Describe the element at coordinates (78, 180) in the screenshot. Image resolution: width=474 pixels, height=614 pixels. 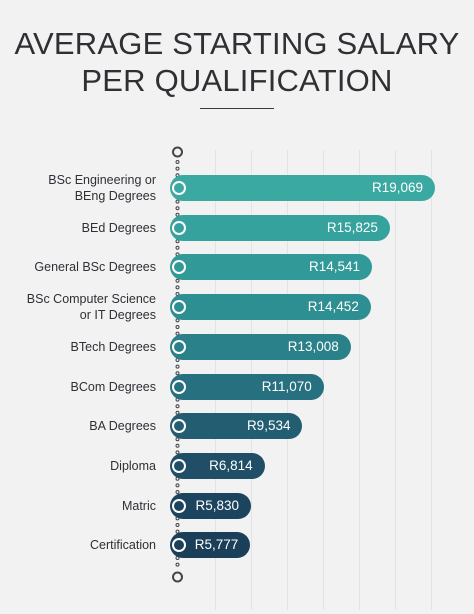
I see `category-label-line: BSc Engineering or` at that location.